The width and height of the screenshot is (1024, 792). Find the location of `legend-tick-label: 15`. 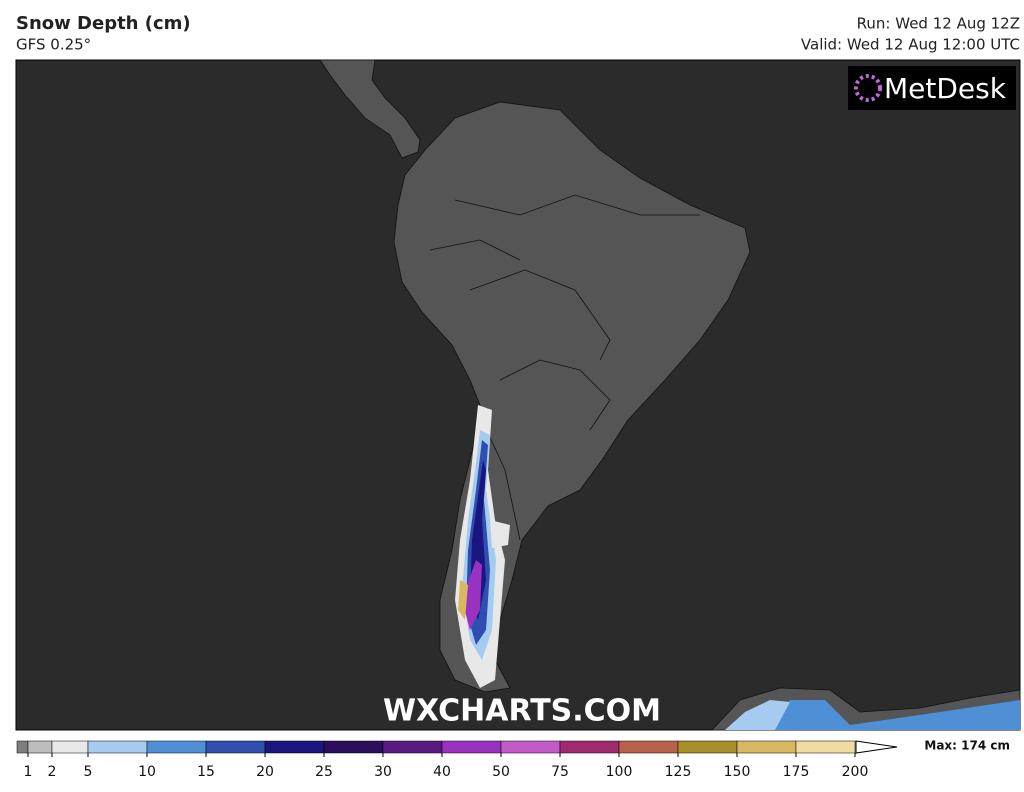

legend-tick-label: 15 is located at coordinates (206, 772).